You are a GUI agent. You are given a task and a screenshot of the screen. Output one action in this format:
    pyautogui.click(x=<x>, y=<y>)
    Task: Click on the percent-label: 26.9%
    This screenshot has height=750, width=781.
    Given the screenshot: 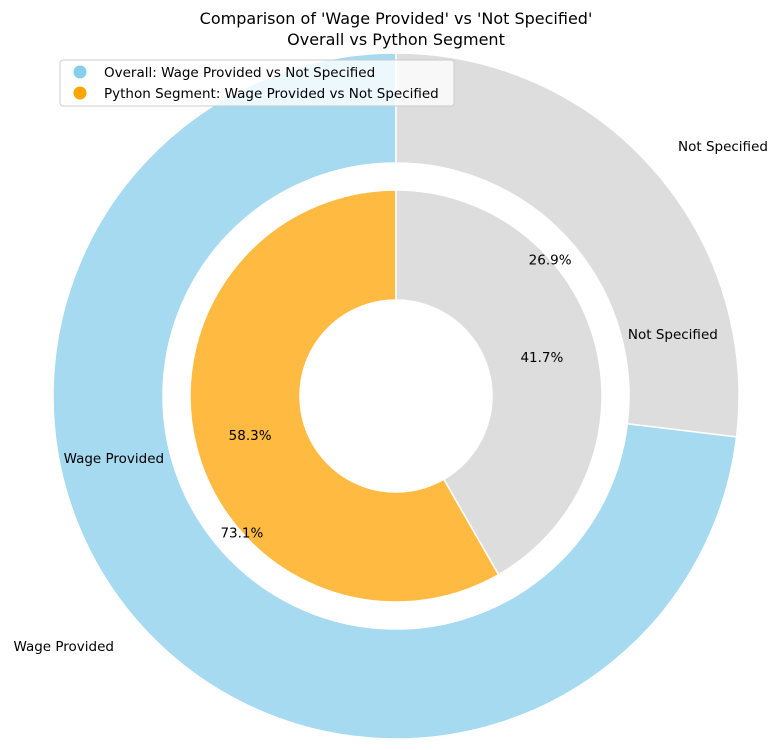 What is the action you would take?
    pyautogui.click(x=550, y=260)
    